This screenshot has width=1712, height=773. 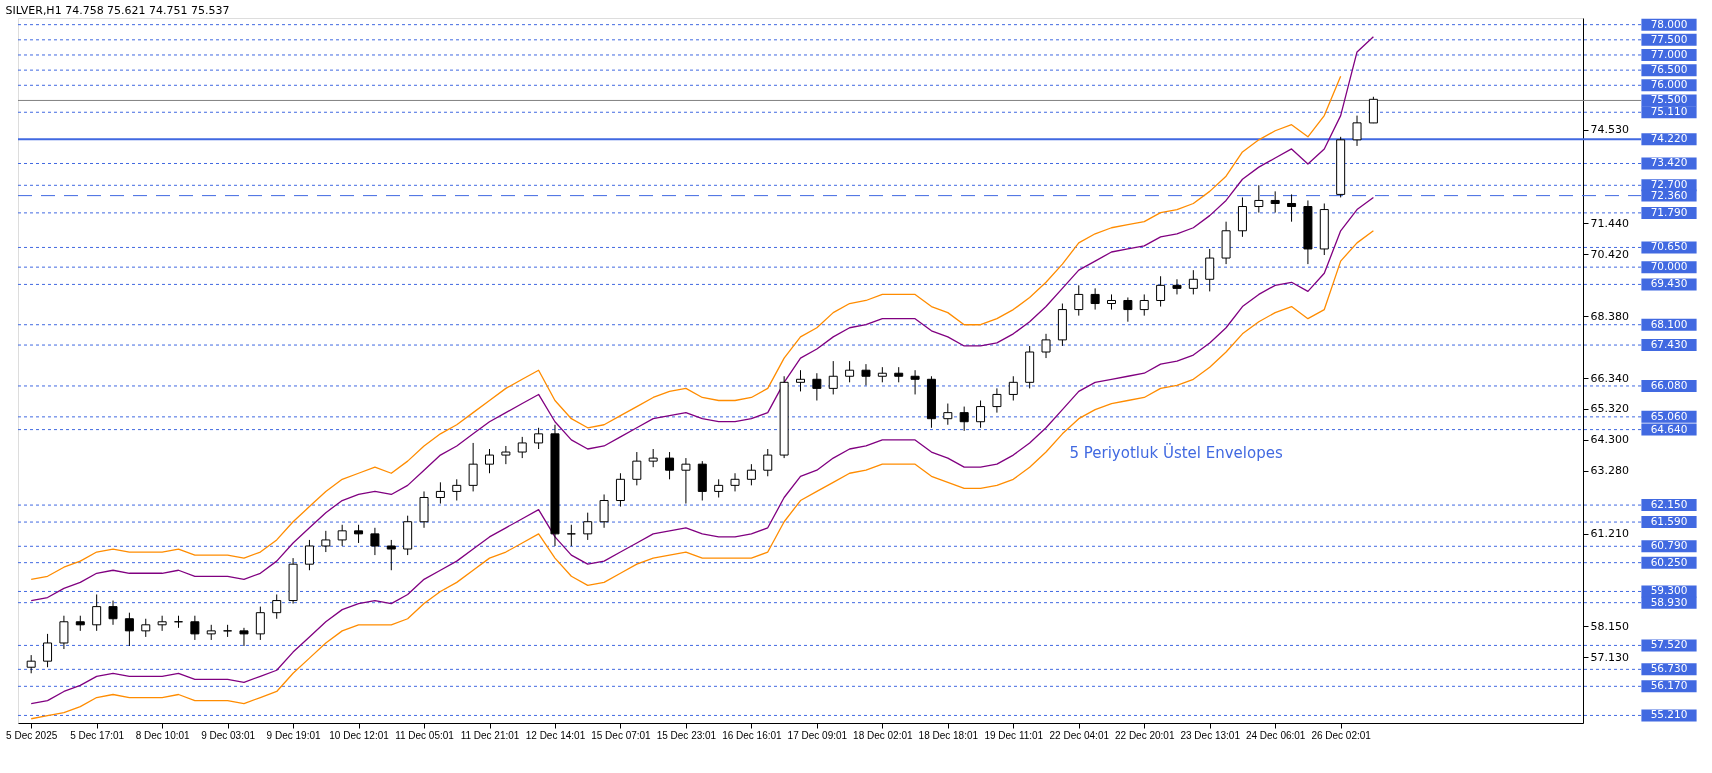 I want to click on ref-line-label: 58.930, so click(x=1669, y=601).